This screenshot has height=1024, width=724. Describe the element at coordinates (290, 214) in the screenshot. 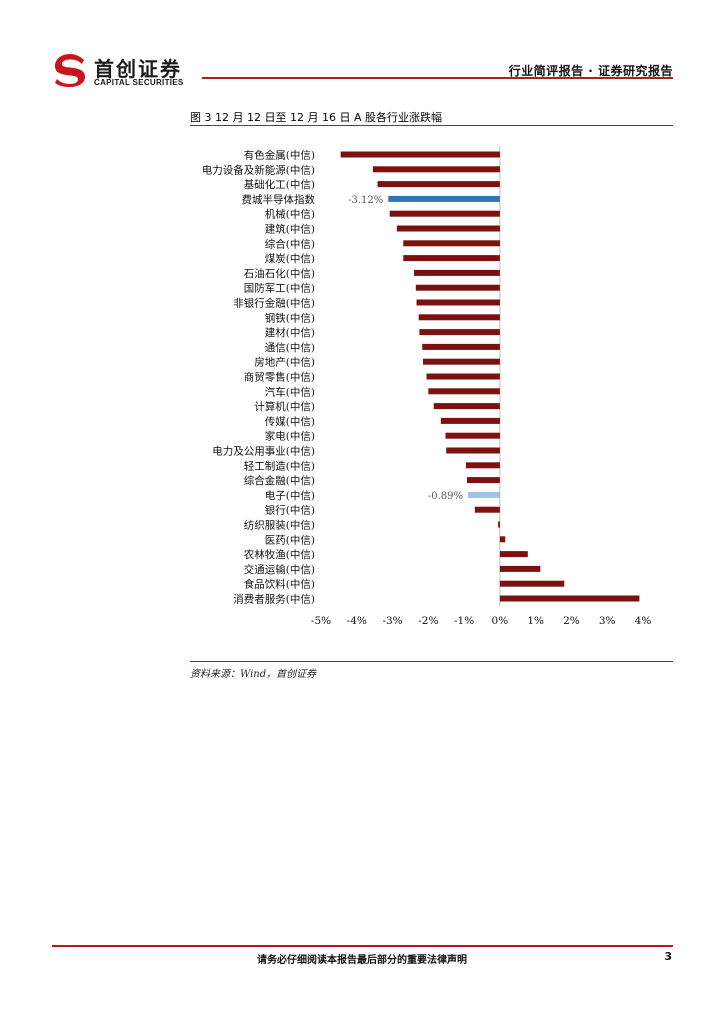

I see `category-label: 机械(中信)` at that location.